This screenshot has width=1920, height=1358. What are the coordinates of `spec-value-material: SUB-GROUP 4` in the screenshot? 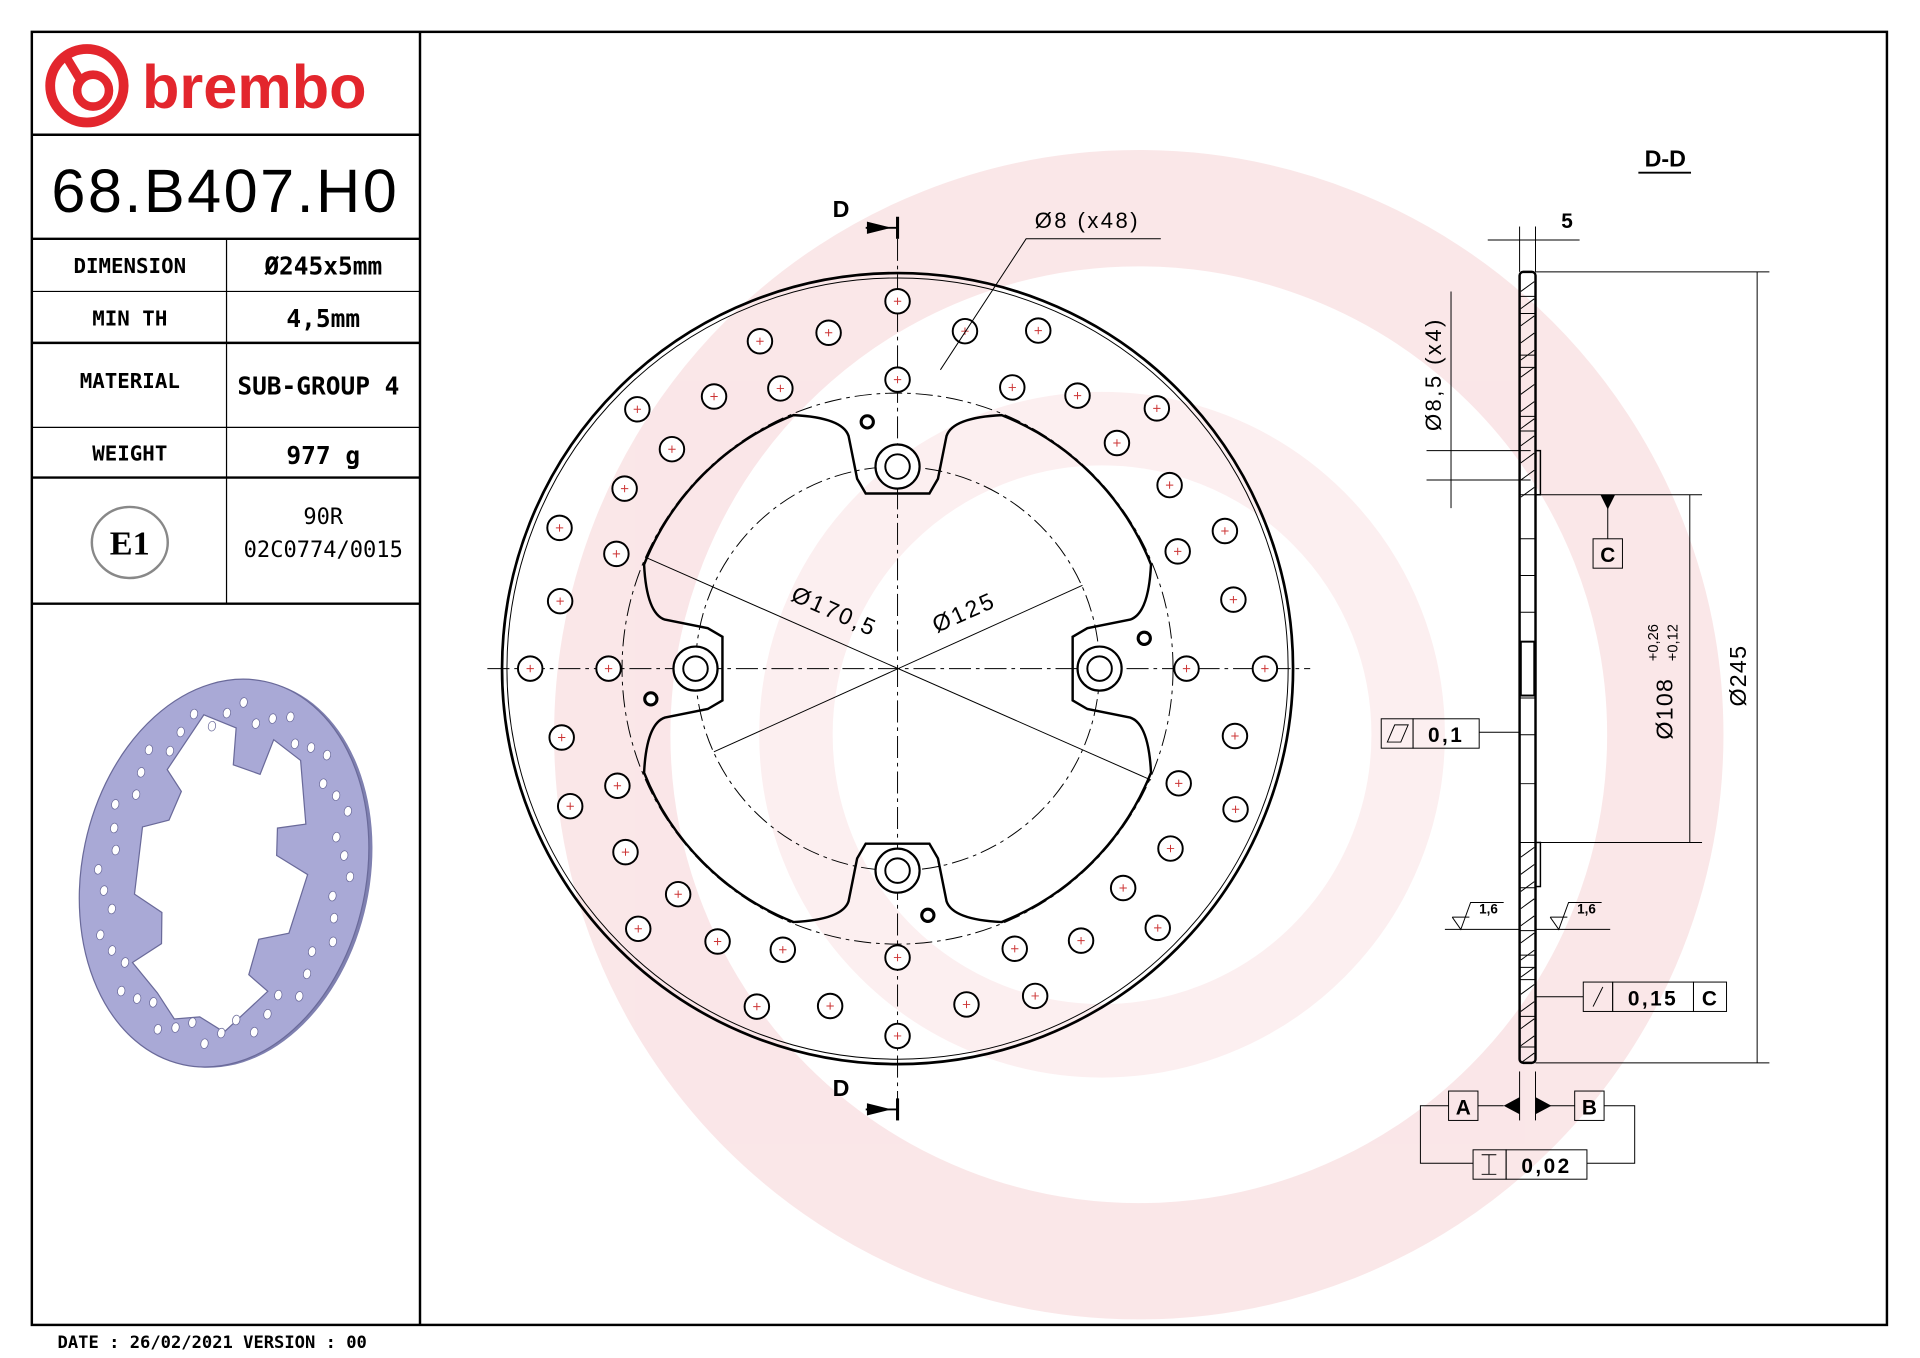 It's located at (318, 385).